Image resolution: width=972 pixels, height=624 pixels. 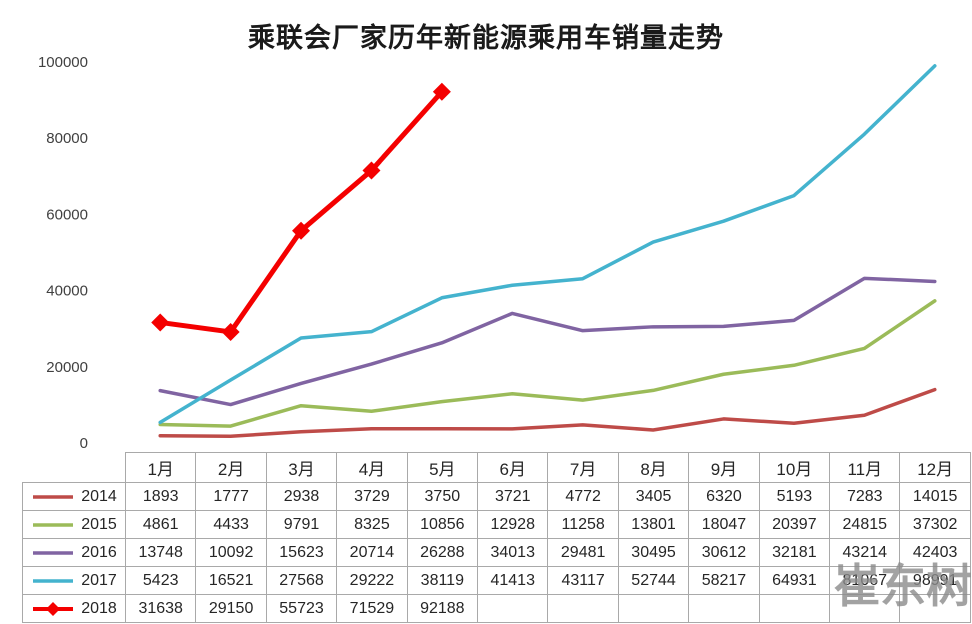 I want to click on legend-diamond-icon, so click(x=53, y=608).